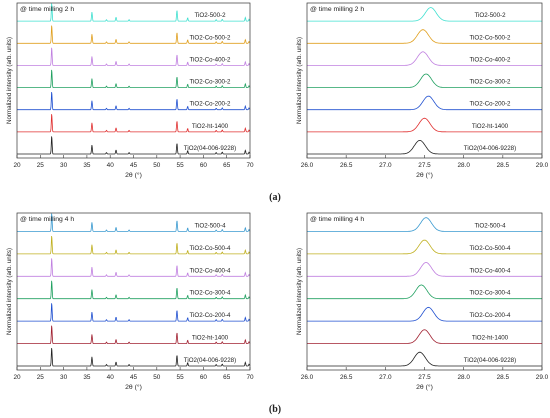 Image resolution: width=550 pixels, height=418 pixels. I want to click on x-tick-label: 40, so click(111, 165).